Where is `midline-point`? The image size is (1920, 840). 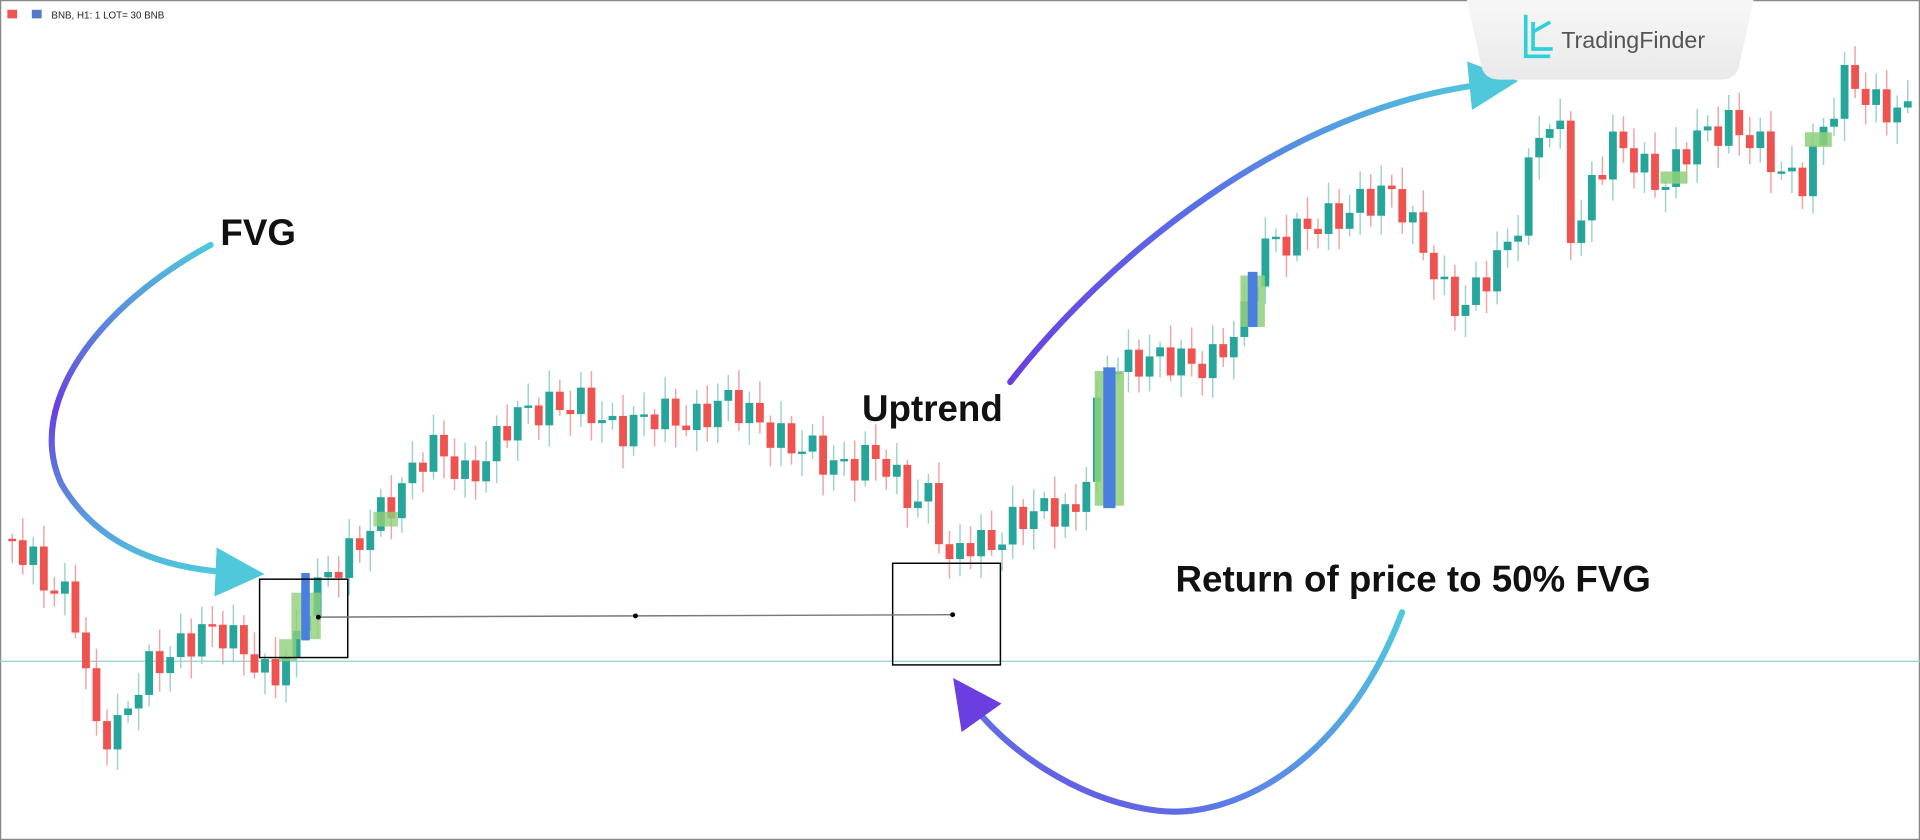 midline-point is located at coordinates (318, 617).